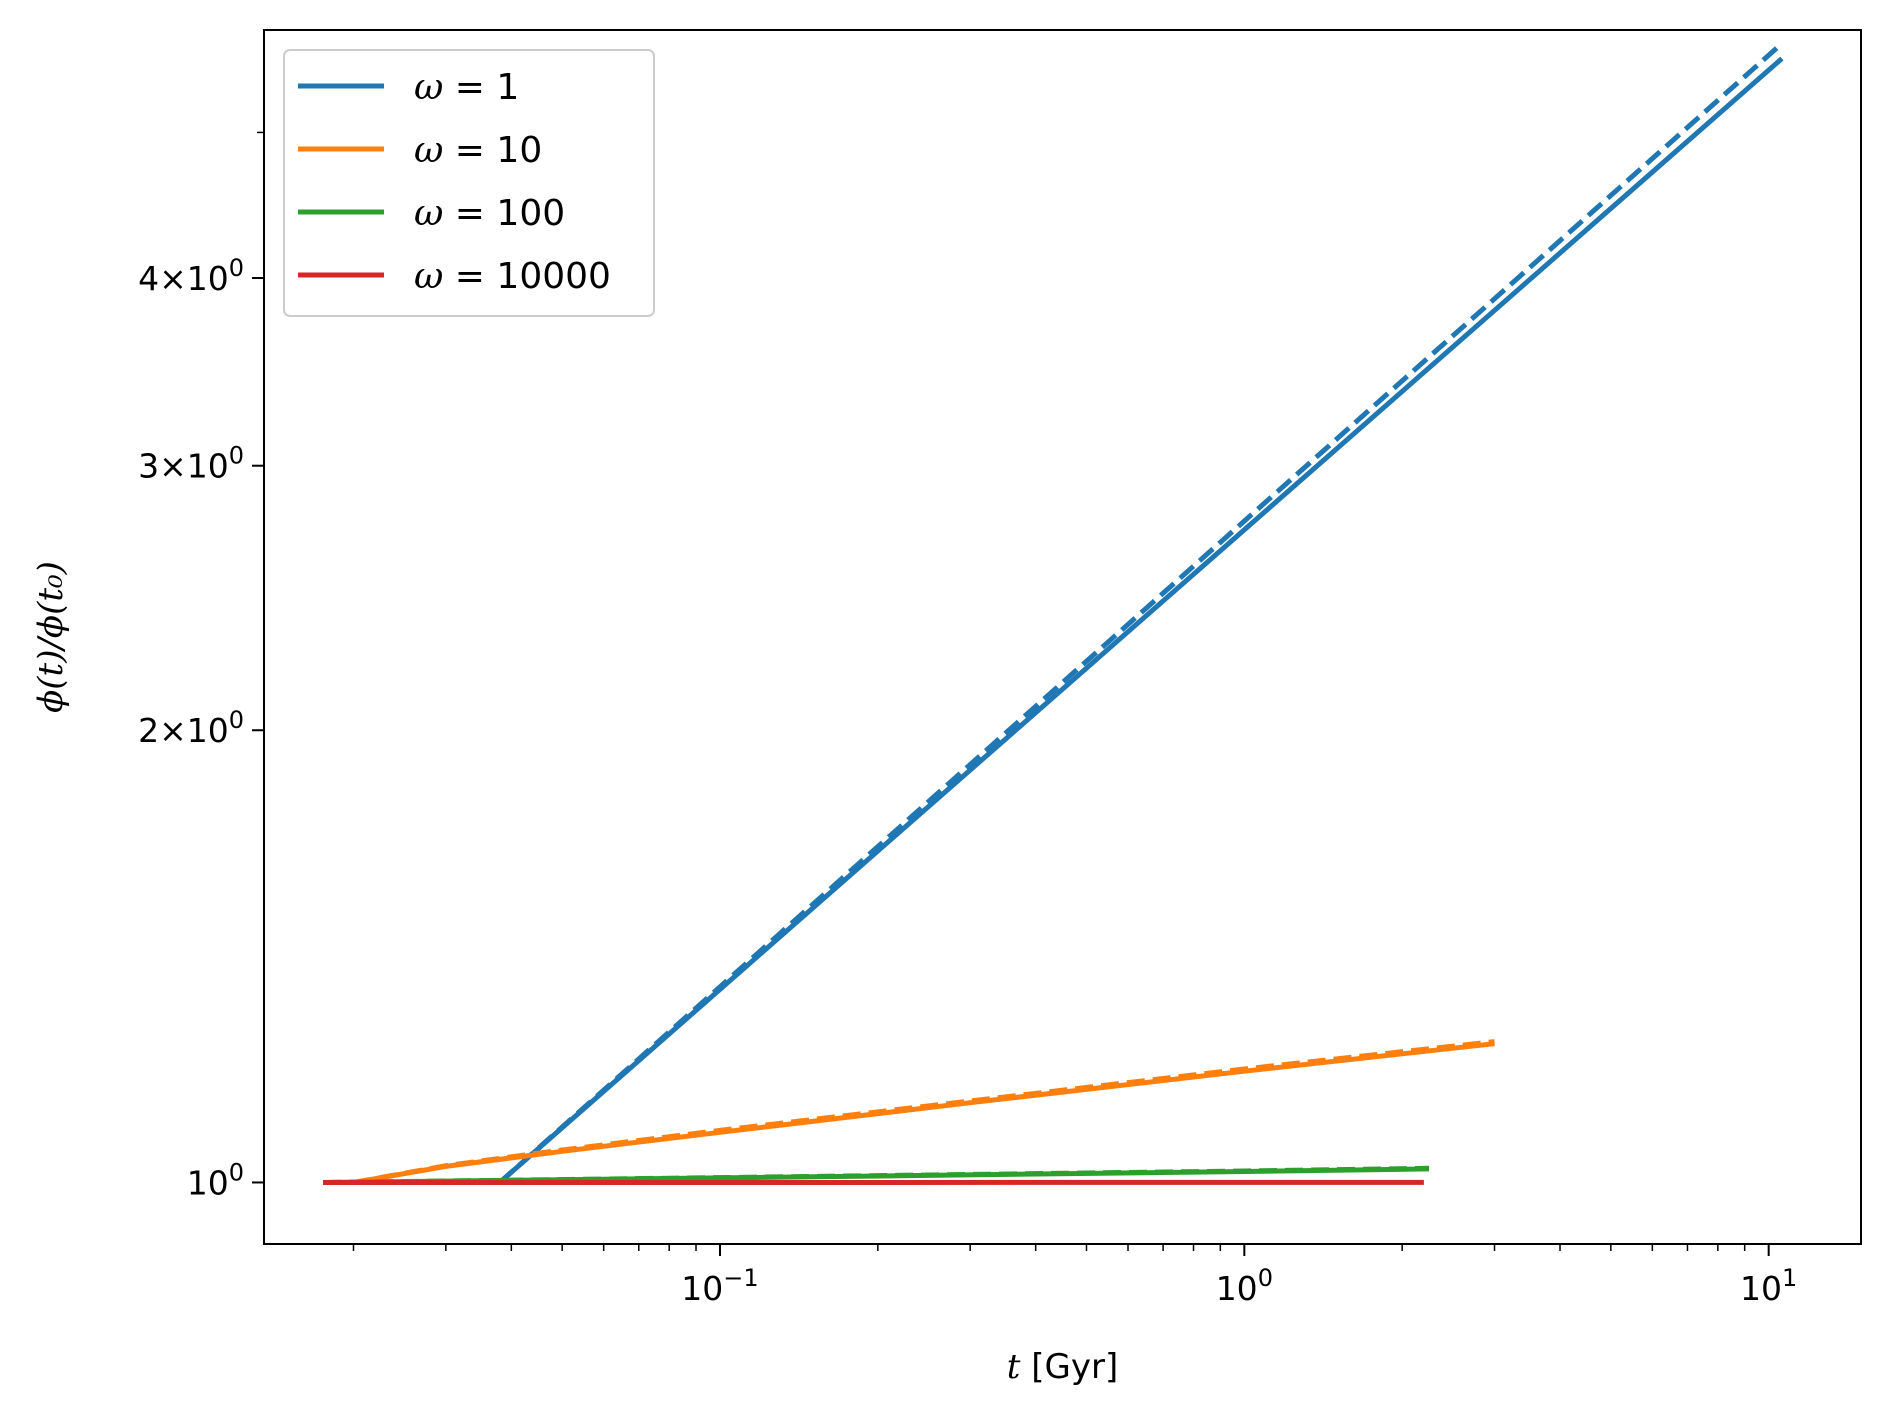 The width and height of the screenshot is (1887, 1409). What do you see at coordinates (191, 728) in the screenshot?
I see `y-tick-label-1: 2×100` at bounding box center [191, 728].